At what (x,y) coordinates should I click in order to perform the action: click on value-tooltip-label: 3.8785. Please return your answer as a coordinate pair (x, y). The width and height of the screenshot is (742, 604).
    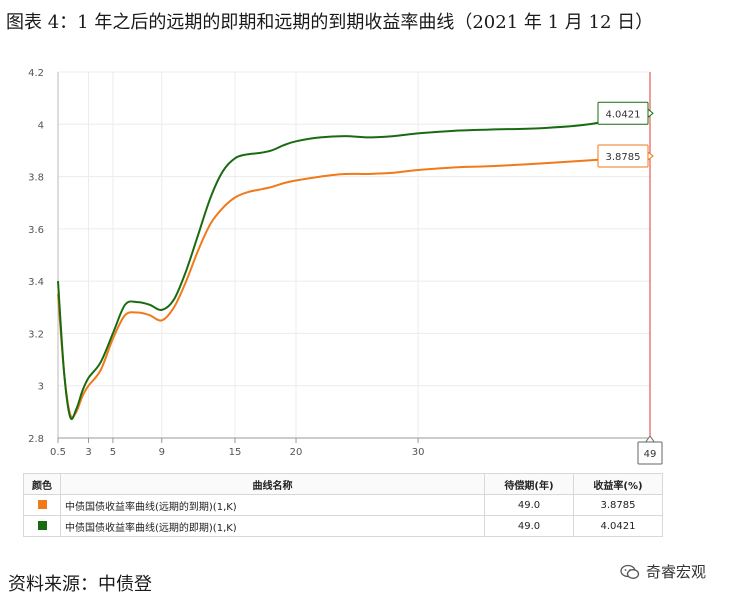
    Looking at the image, I should click on (623, 157).